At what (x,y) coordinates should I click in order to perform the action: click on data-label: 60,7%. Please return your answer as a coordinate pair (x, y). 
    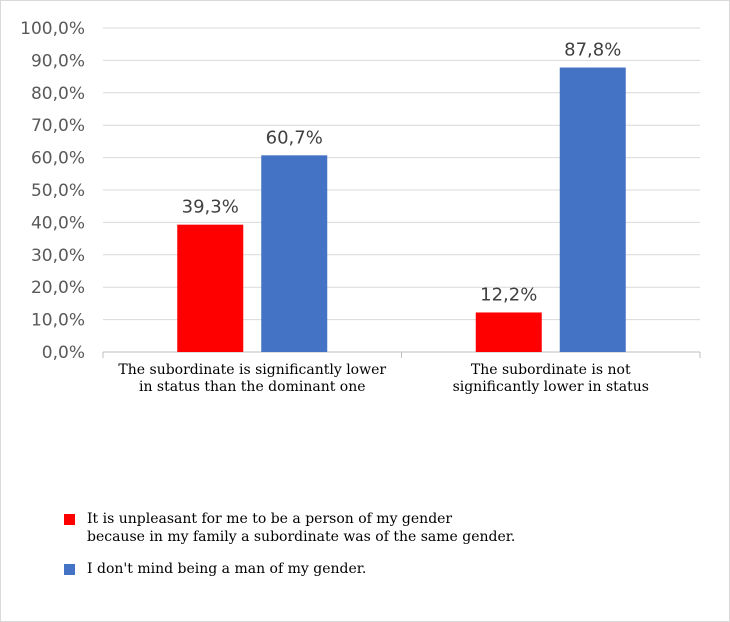
    Looking at the image, I should click on (294, 137).